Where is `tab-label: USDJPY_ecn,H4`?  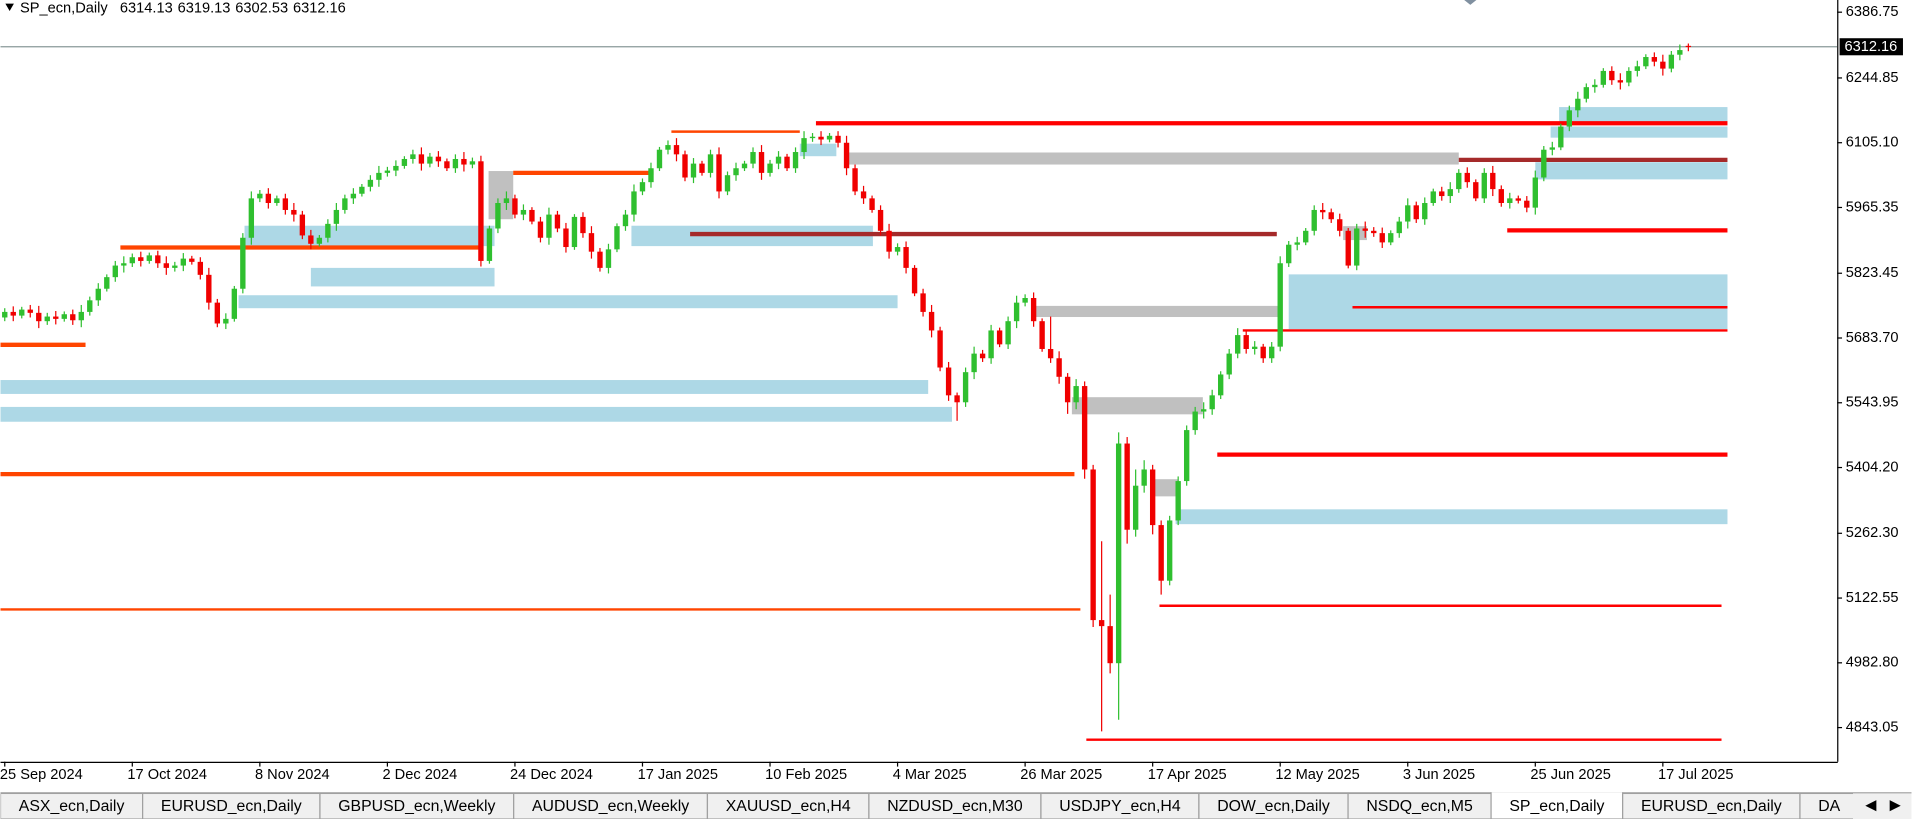 tab-label: USDJPY_ecn,H4 is located at coordinates (1120, 806).